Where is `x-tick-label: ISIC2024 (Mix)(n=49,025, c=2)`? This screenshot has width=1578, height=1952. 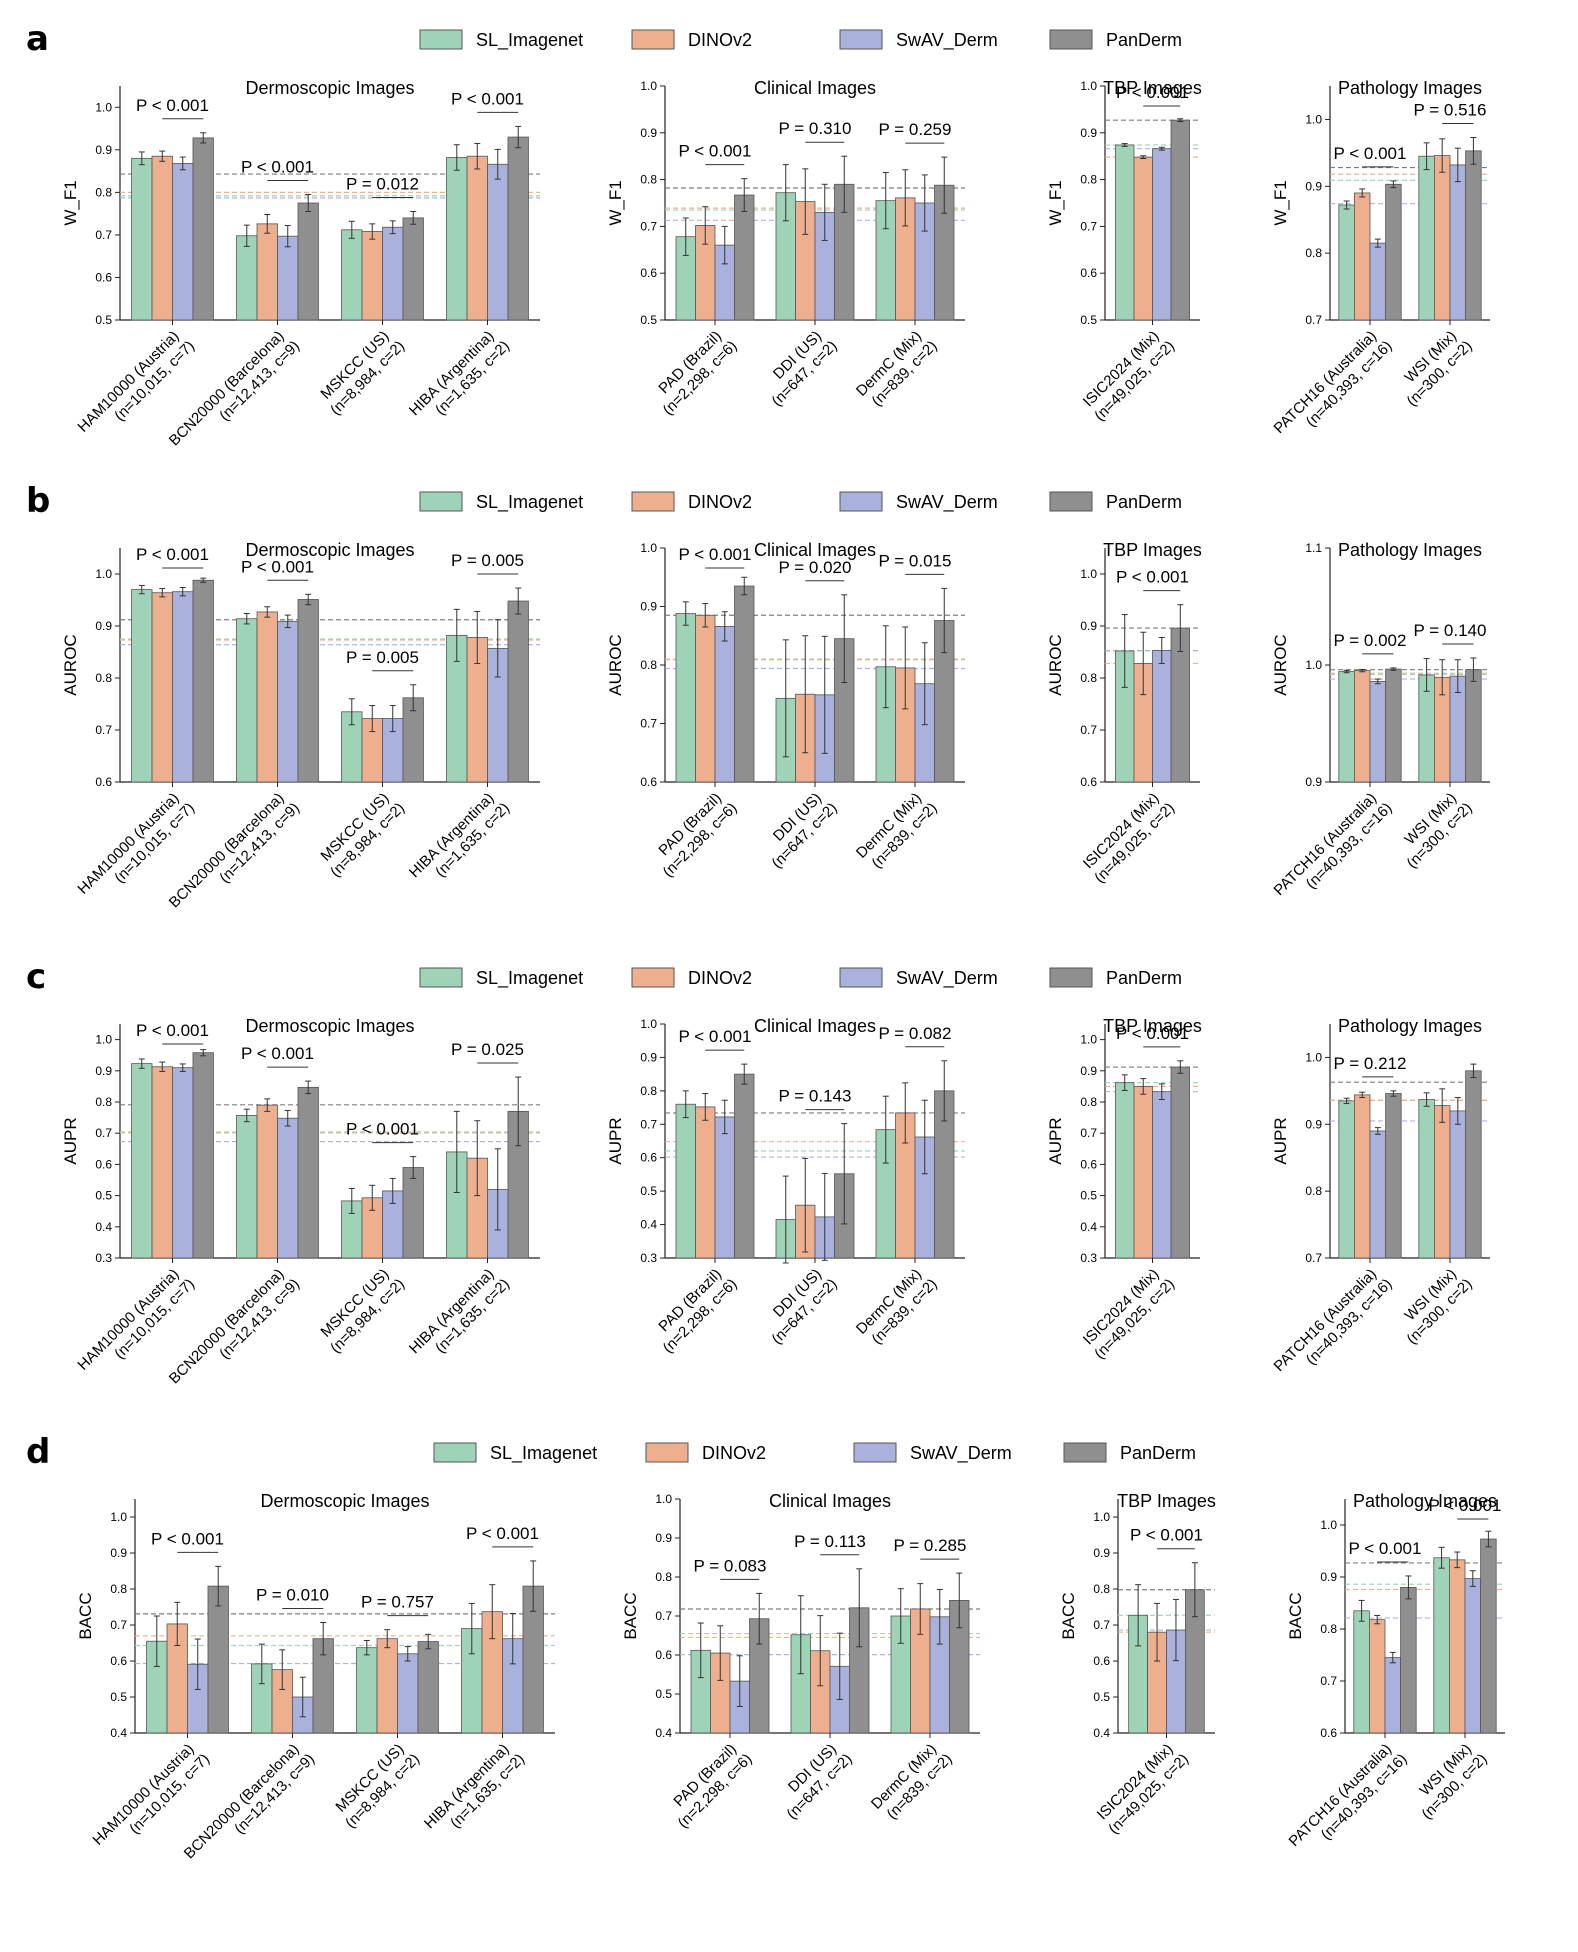 x-tick-label: ISIC2024 (Mix)(n=49,025, c=2) is located at coordinates (1142, 1788).